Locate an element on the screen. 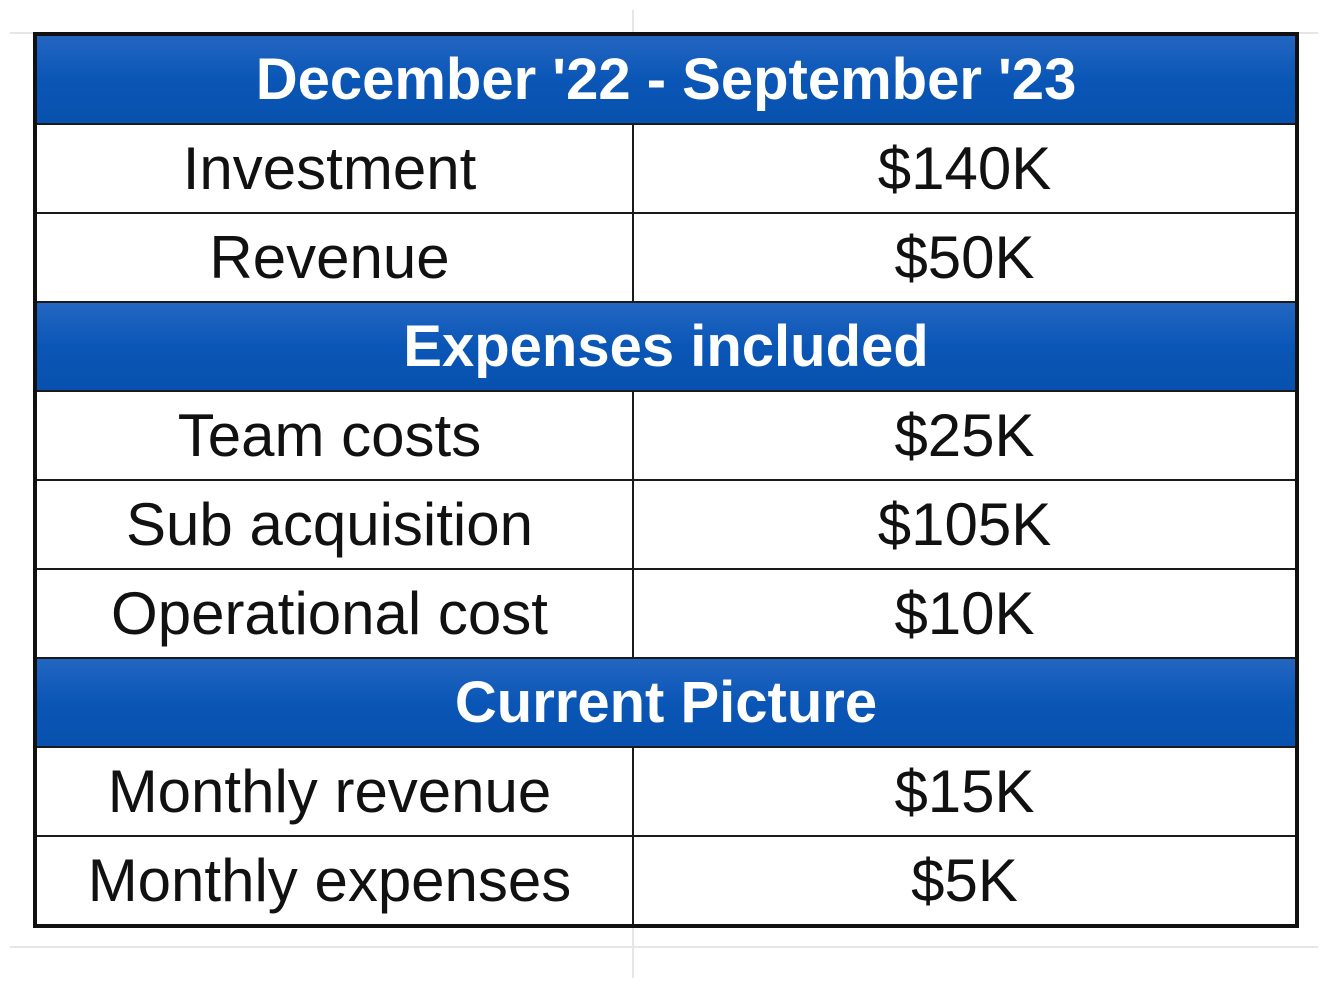 Image resolution: width=1328 pixels, height=988 pixels. value-sub-acquisition: $105K is located at coordinates (965, 524).